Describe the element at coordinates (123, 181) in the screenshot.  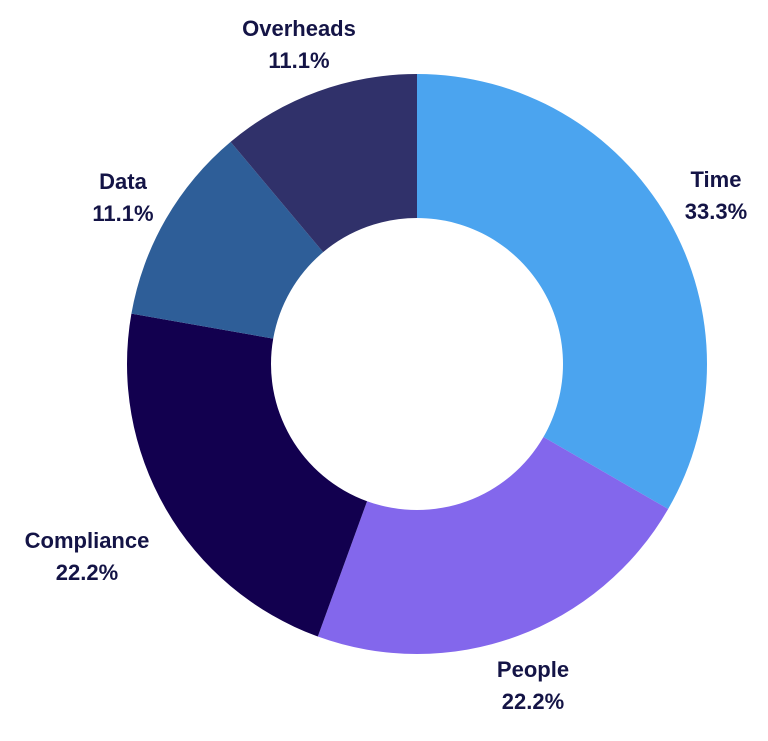
I see `label-data: Data` at that location.